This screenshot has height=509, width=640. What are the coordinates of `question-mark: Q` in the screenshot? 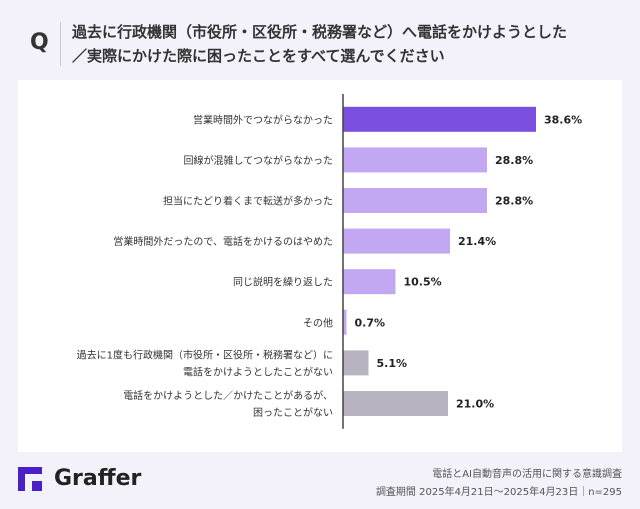 It's located at (39, 42).